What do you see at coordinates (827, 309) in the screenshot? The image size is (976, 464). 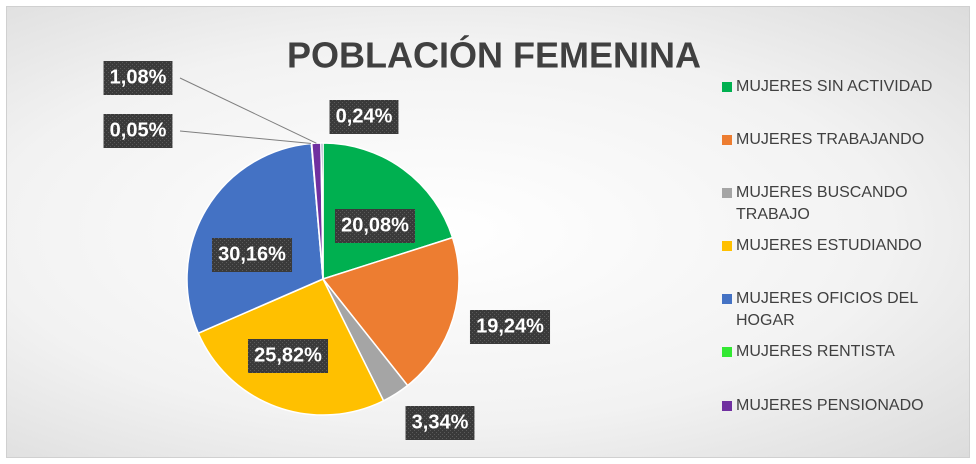 I see `legend-label: MUJERES OFICIOS DEL HOGAR` at bounding box center [827, 309].